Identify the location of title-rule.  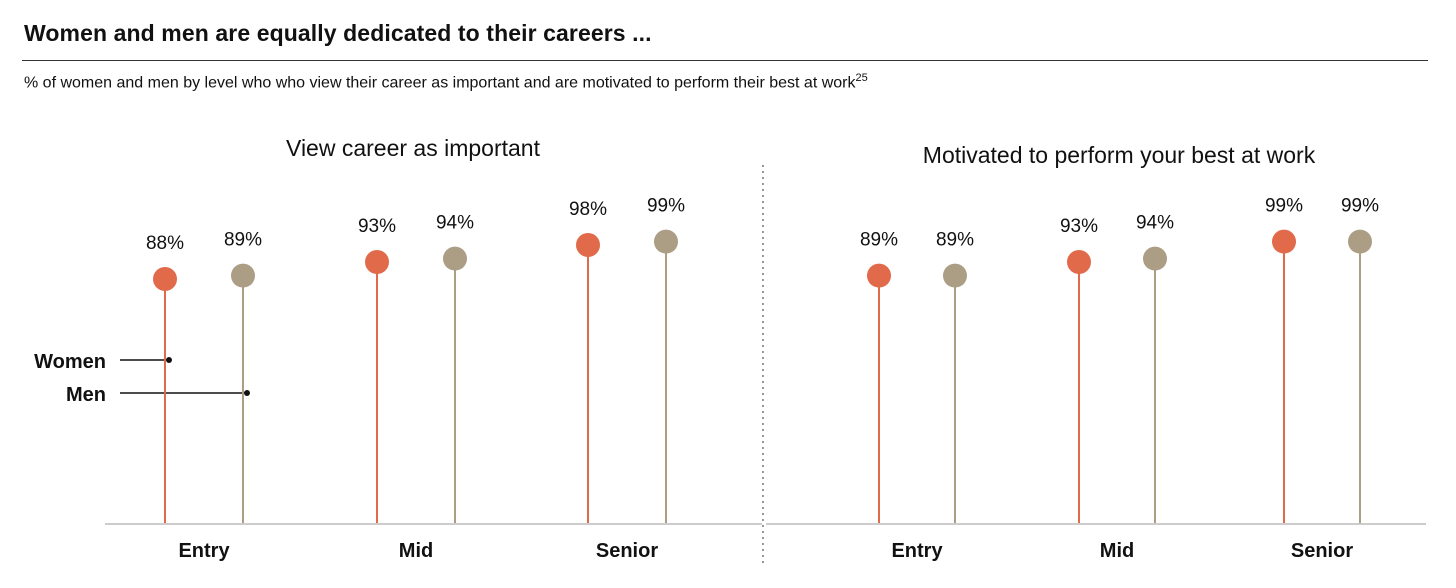
(725, 60).